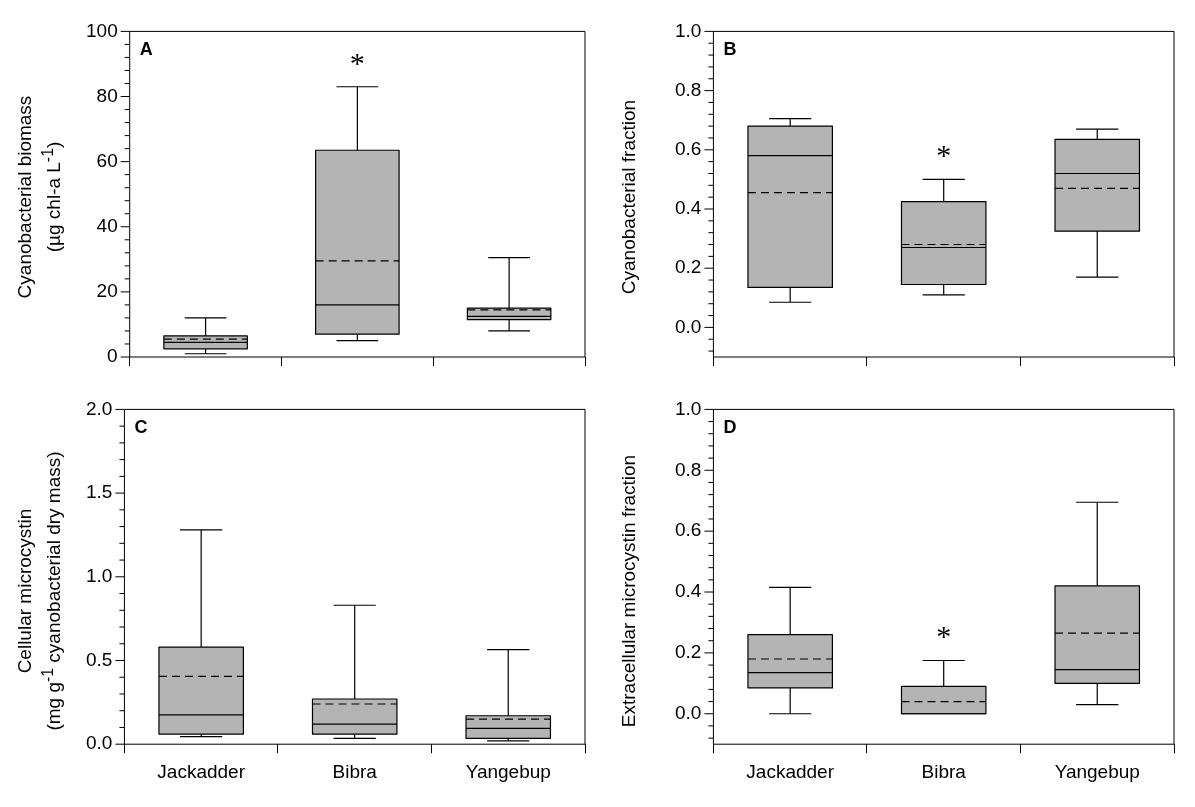 This screenshot has width=1195, height=807. Describe the element at coordinates (107, 225) in the screenshot. I see `y-tick-label: 40` at that location.